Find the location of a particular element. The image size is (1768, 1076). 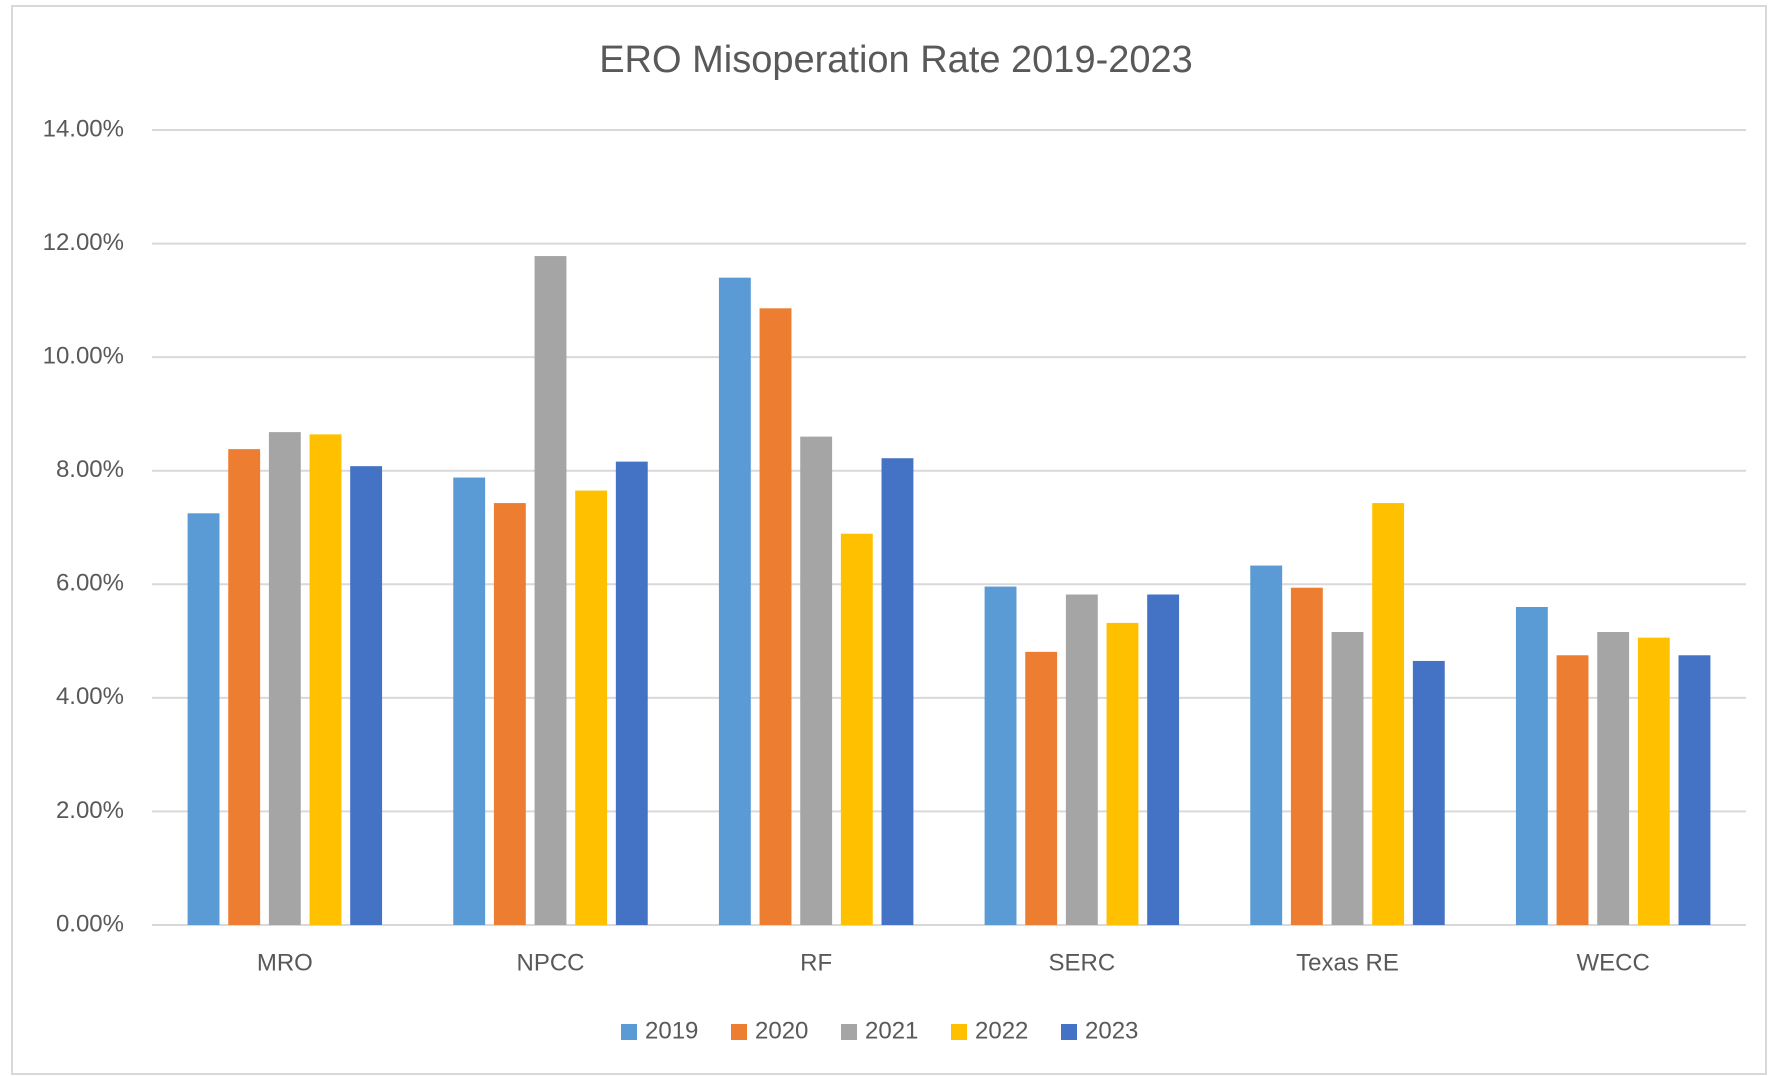

x-tick-label: NPCC is located at coordinates (550, 962).